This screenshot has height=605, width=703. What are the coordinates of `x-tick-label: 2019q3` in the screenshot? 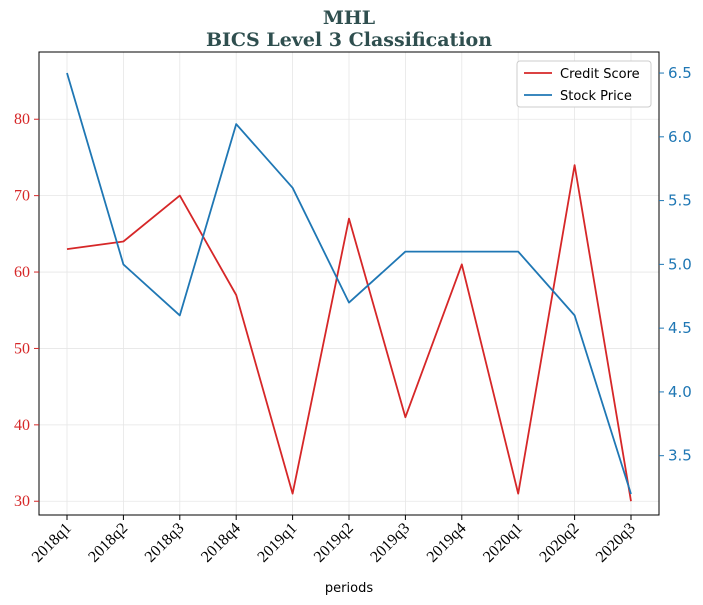 It's located at (390, 543).